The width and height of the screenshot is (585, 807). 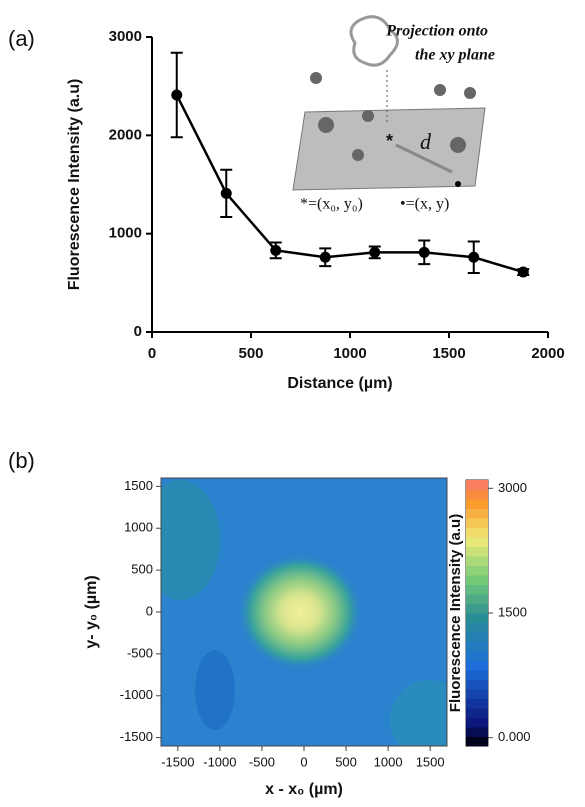 What do you see at coordinates (300, 612) in the screenshot?
I see `heatmap-peak` at bounding box center [300, 612].